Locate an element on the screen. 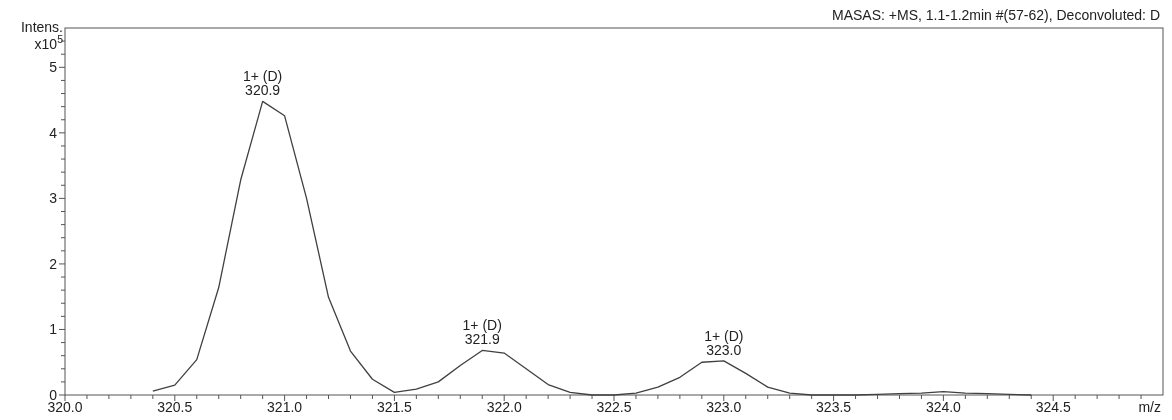  y-tick-label: 1 is located at coordinates (53, 329).